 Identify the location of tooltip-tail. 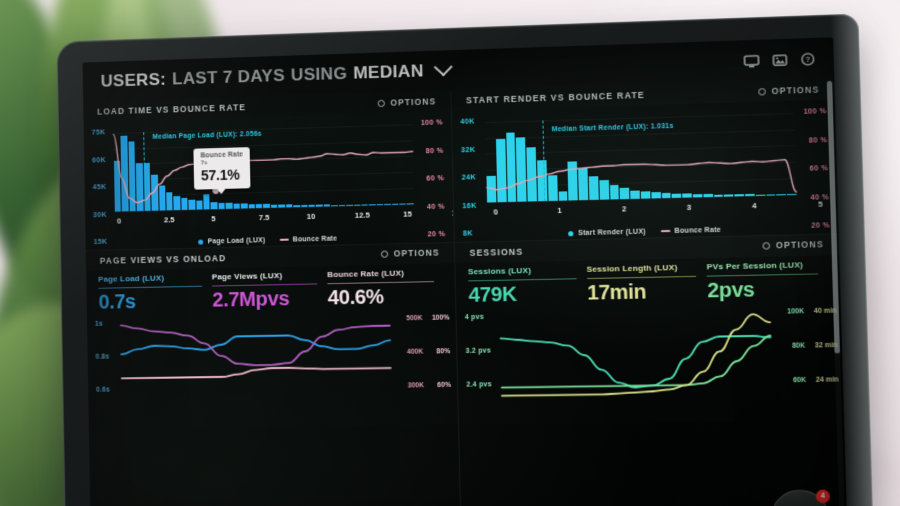
(221, 191).